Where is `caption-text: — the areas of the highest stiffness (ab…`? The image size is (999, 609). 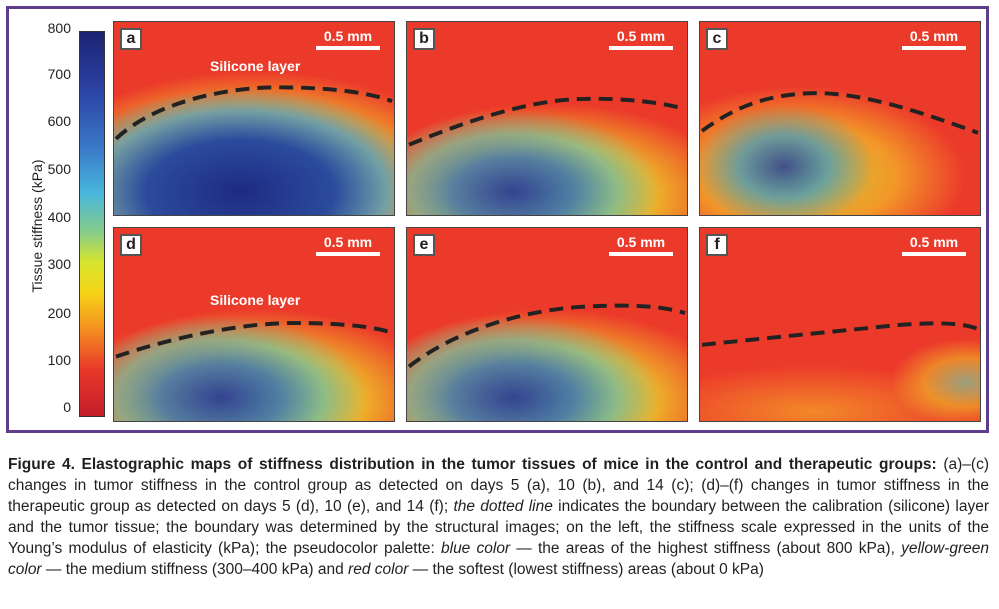 caption-text: — the areas of the highest stiffness (ab… is located at coordinates (706, 548).